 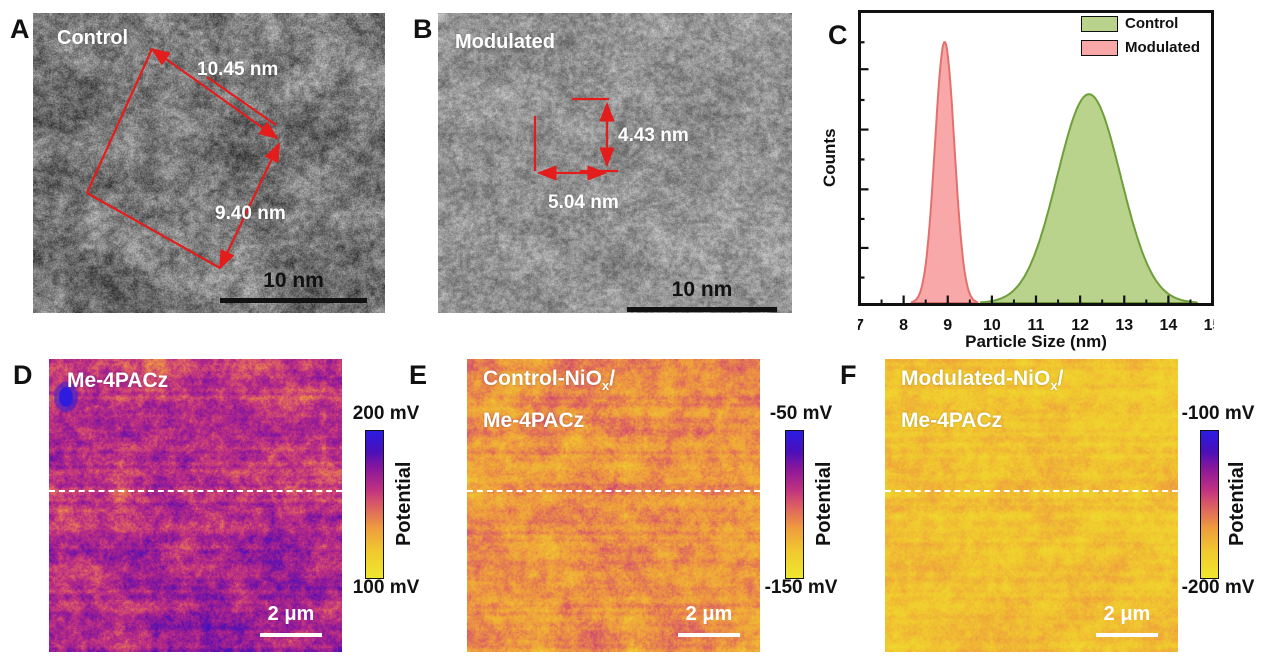 What do you see at coordinates (386, 413) in the screenshot?
I see `colorbar-top-label-d: 200 mV` at bounding box center [386, 413].